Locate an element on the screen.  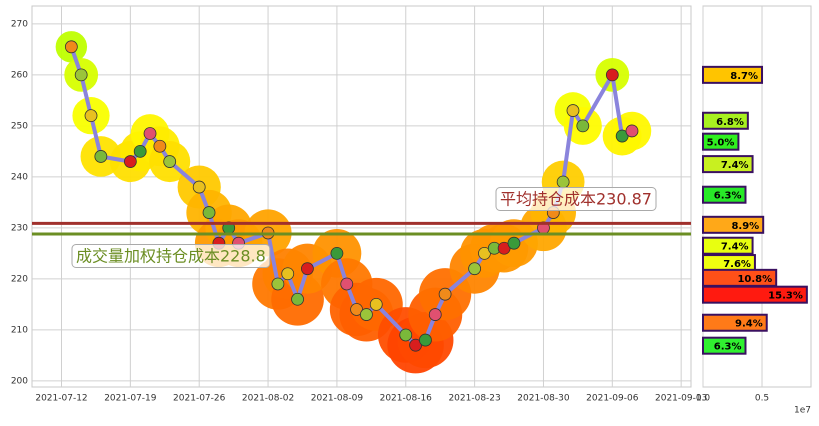
y-tick-label: 200 is located at coordinates (19, 381).